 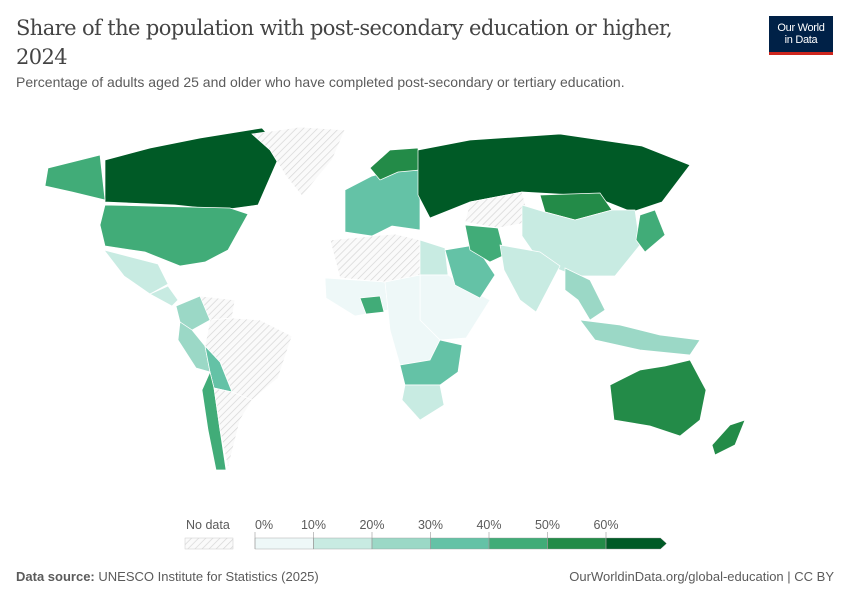 What do you see at coordinates (728, 437) in the screenshot?
I see `country-new-zealand` at bounding box center [728, 437].